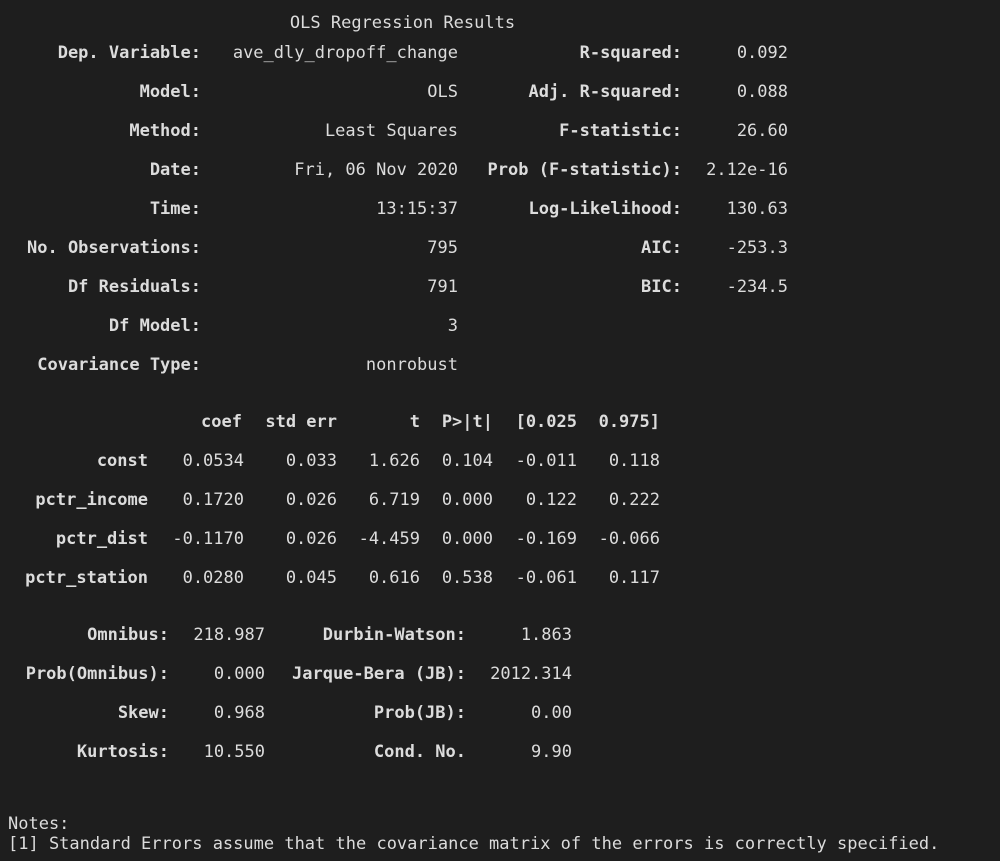 The image size is (1000, 861). I want to click on summary-label: Date:, so click(175, 170).